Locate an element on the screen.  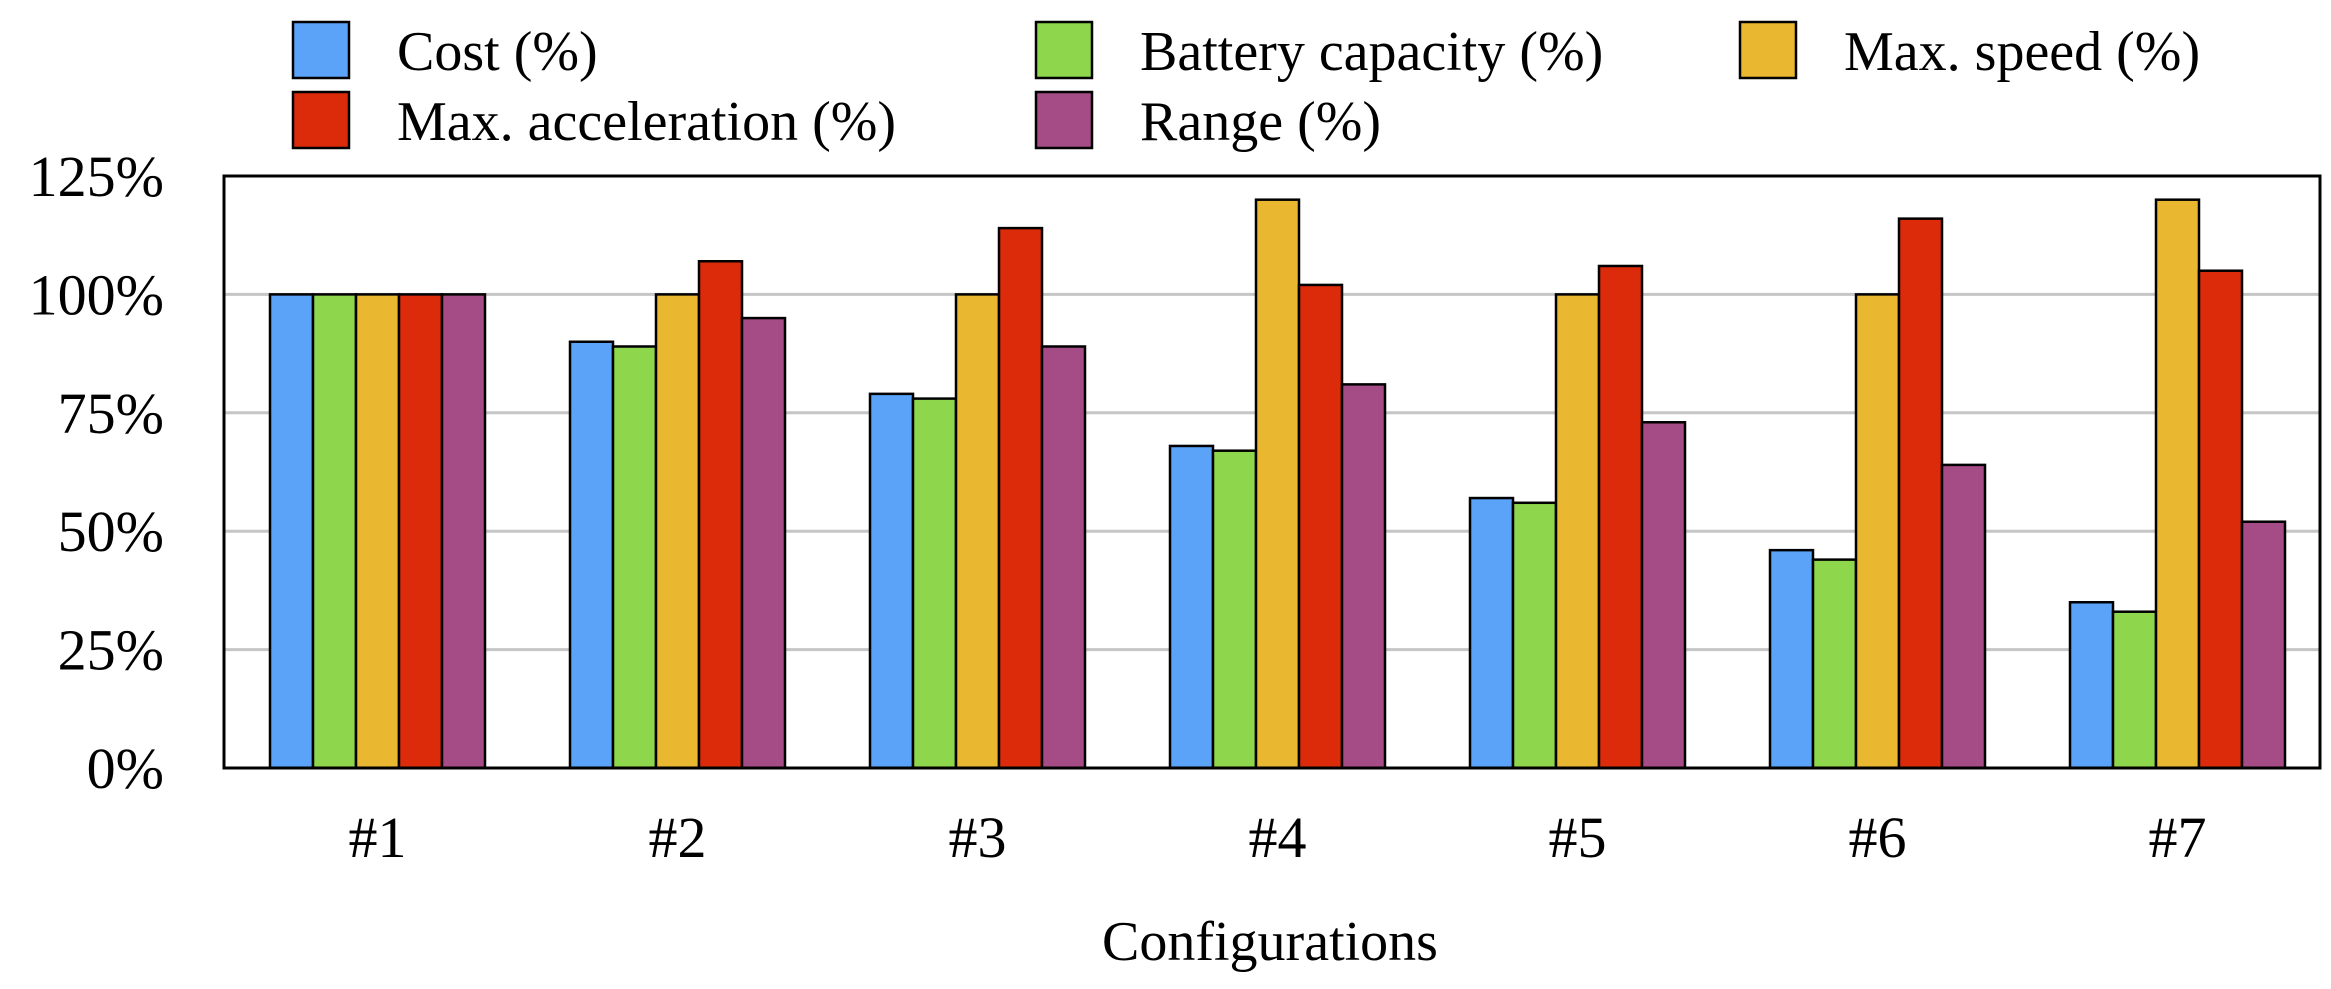
y-axis-ticks: 0% 25% 50% 75% 100% 125% is located at coordinates (96, 472).